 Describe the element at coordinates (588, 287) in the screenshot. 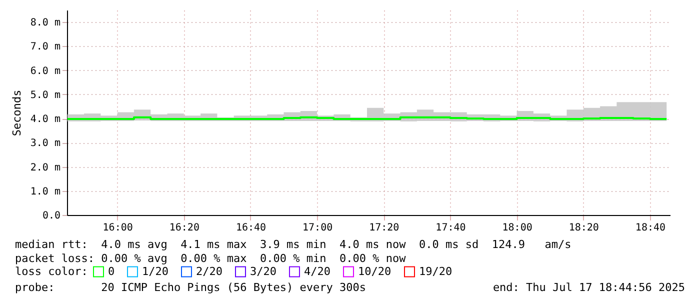

I see `text: end: Thu Jul 17 18:44:56 2025` at that location.